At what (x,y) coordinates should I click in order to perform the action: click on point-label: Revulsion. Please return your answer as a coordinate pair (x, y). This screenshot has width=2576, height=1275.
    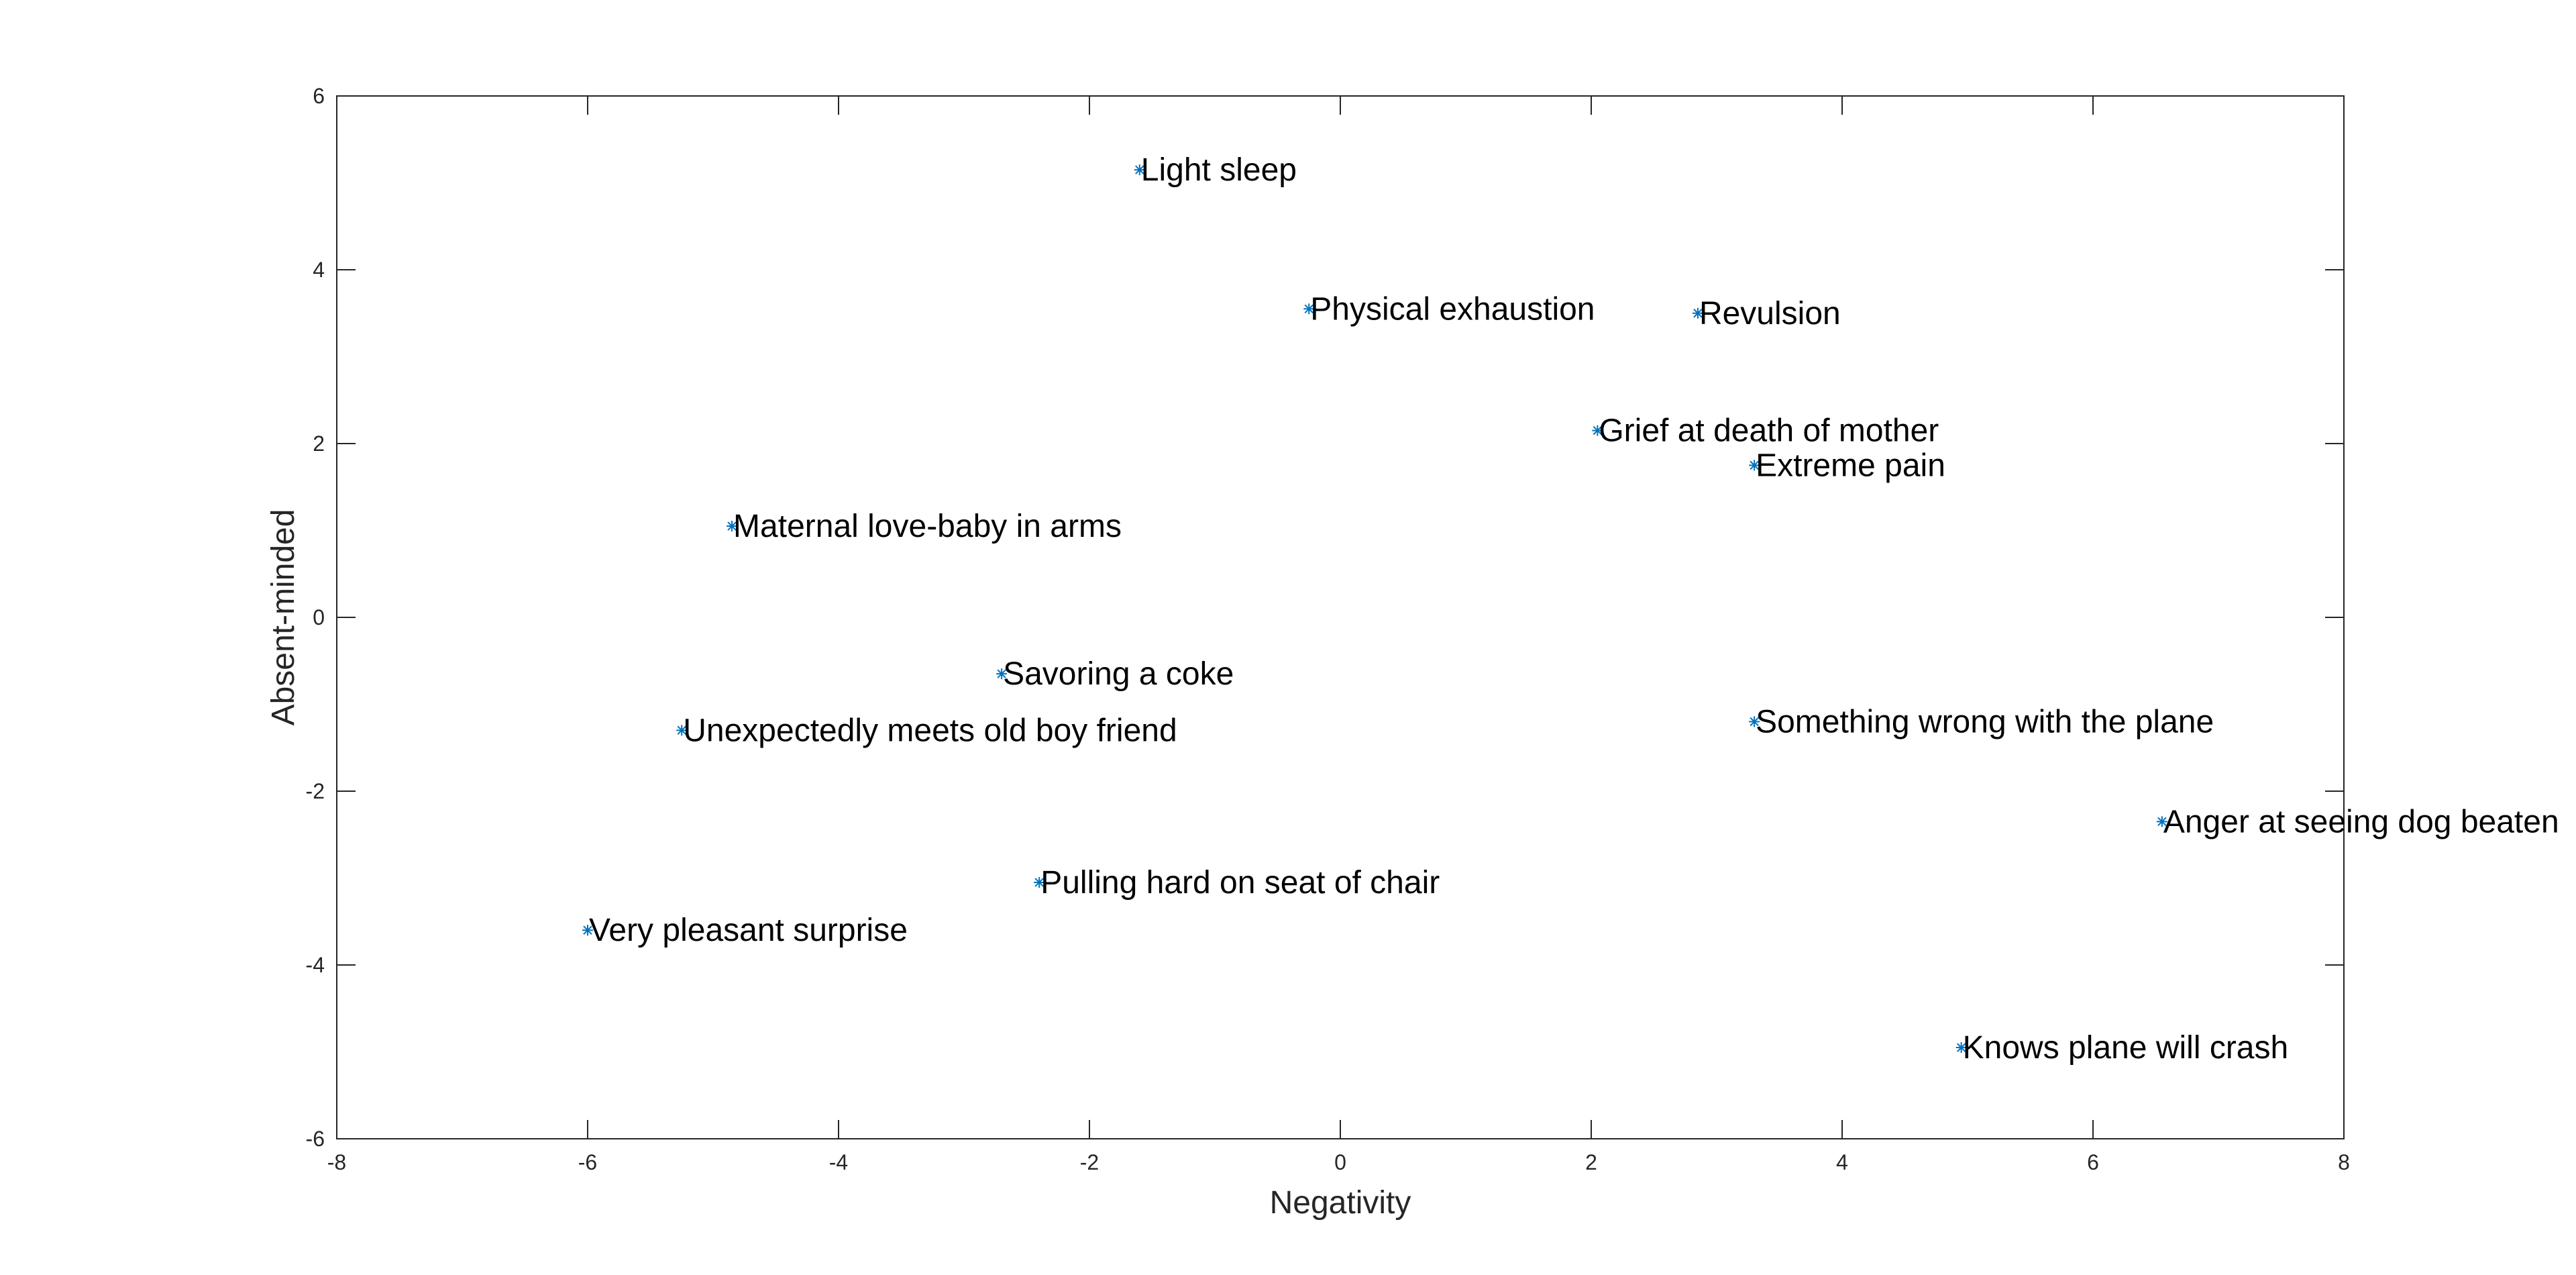
    Looking at the image, I should click on (1770, 314).